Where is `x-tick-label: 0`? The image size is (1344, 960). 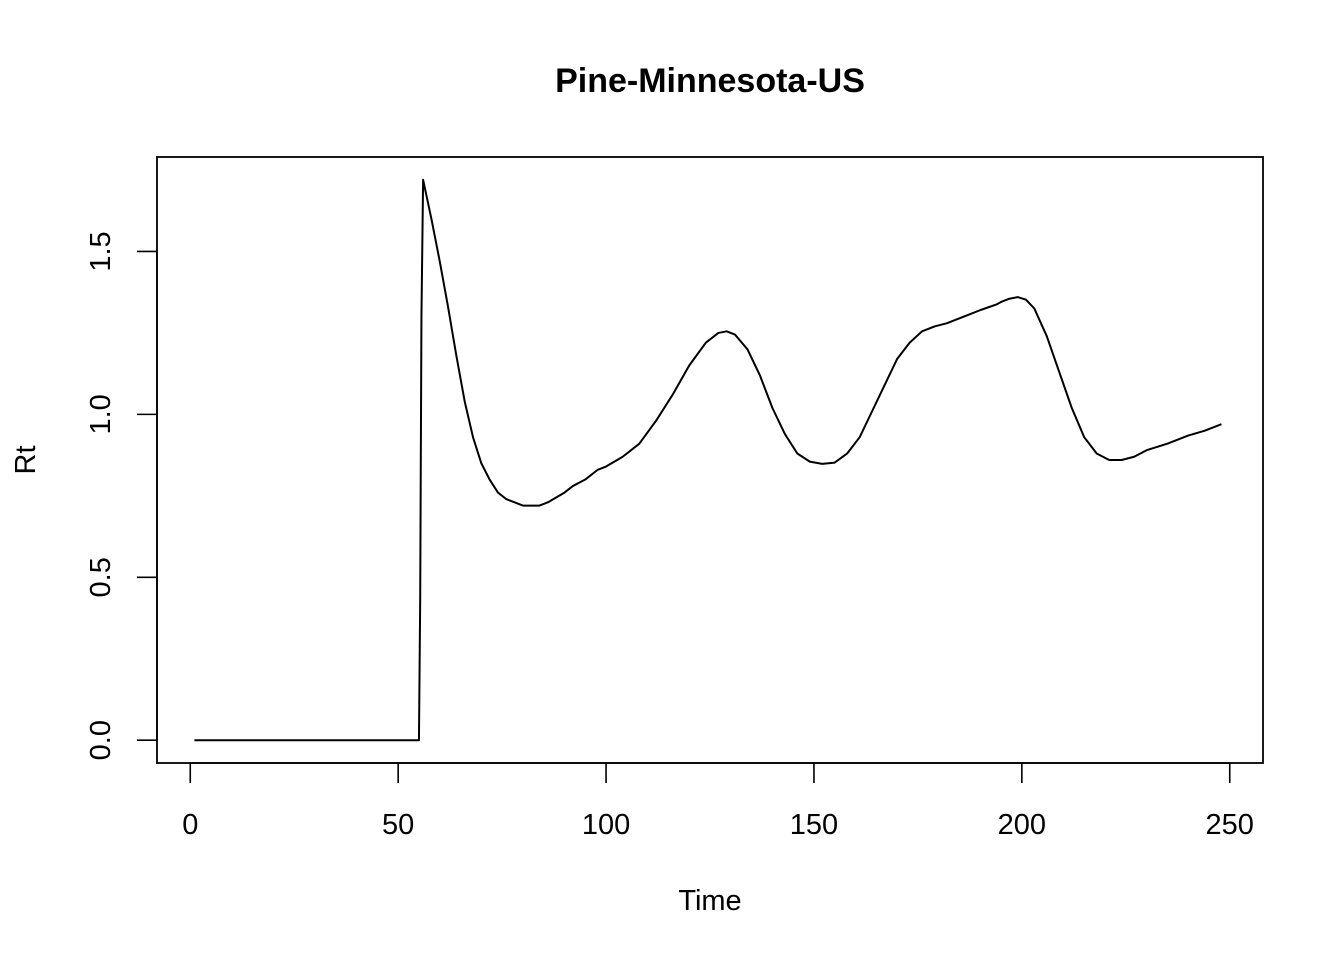
x-tick-label: 0 is located at coordinates (190, 825).